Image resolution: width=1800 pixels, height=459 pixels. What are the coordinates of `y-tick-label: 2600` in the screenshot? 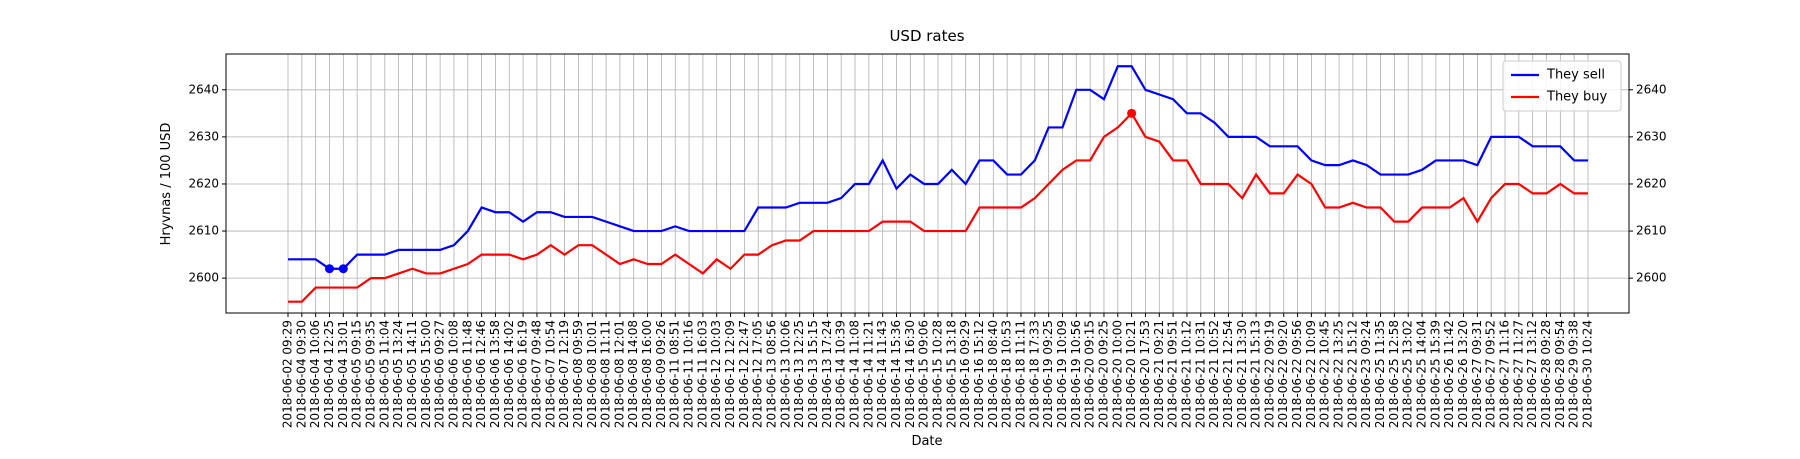 It's located at (203, 278).